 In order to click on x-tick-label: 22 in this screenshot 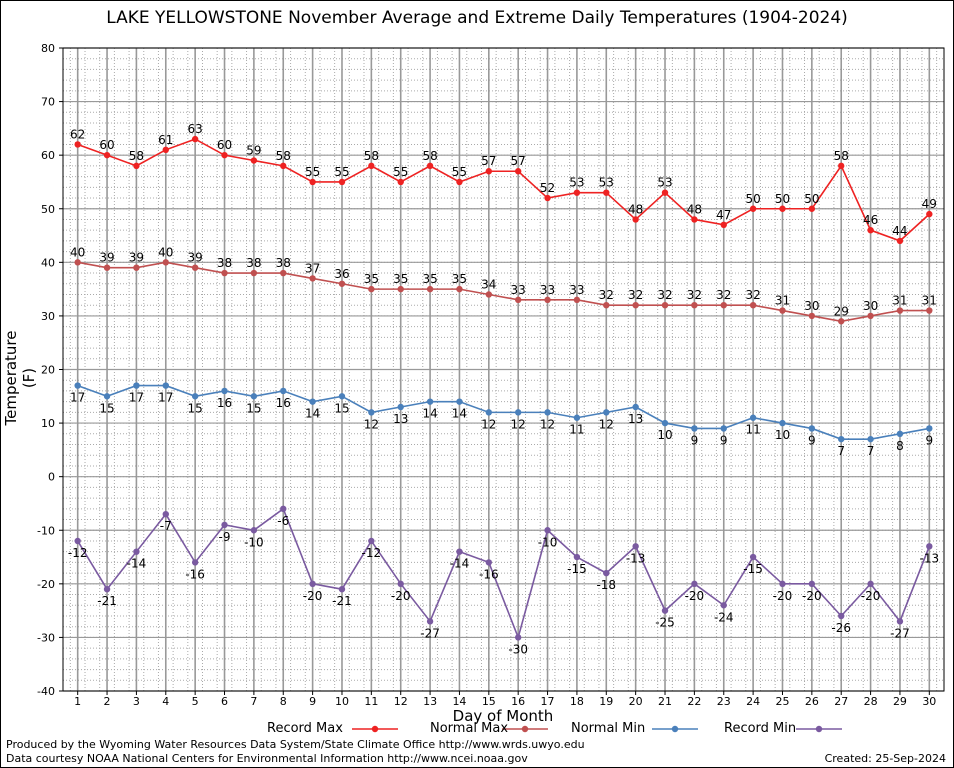, I will do `click(694, 701)`.